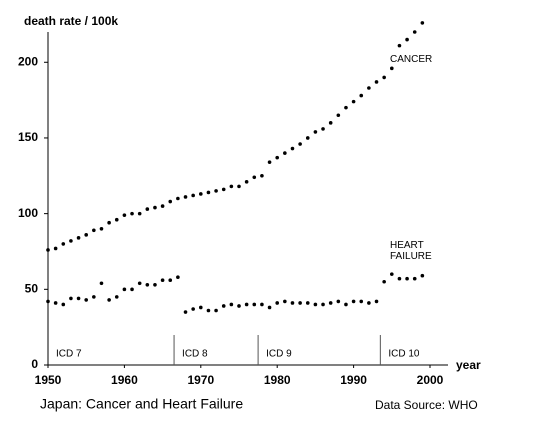 This screenshot has width=541, height=423. I want to click on x-tick-label: 1980, so click(277, 380).